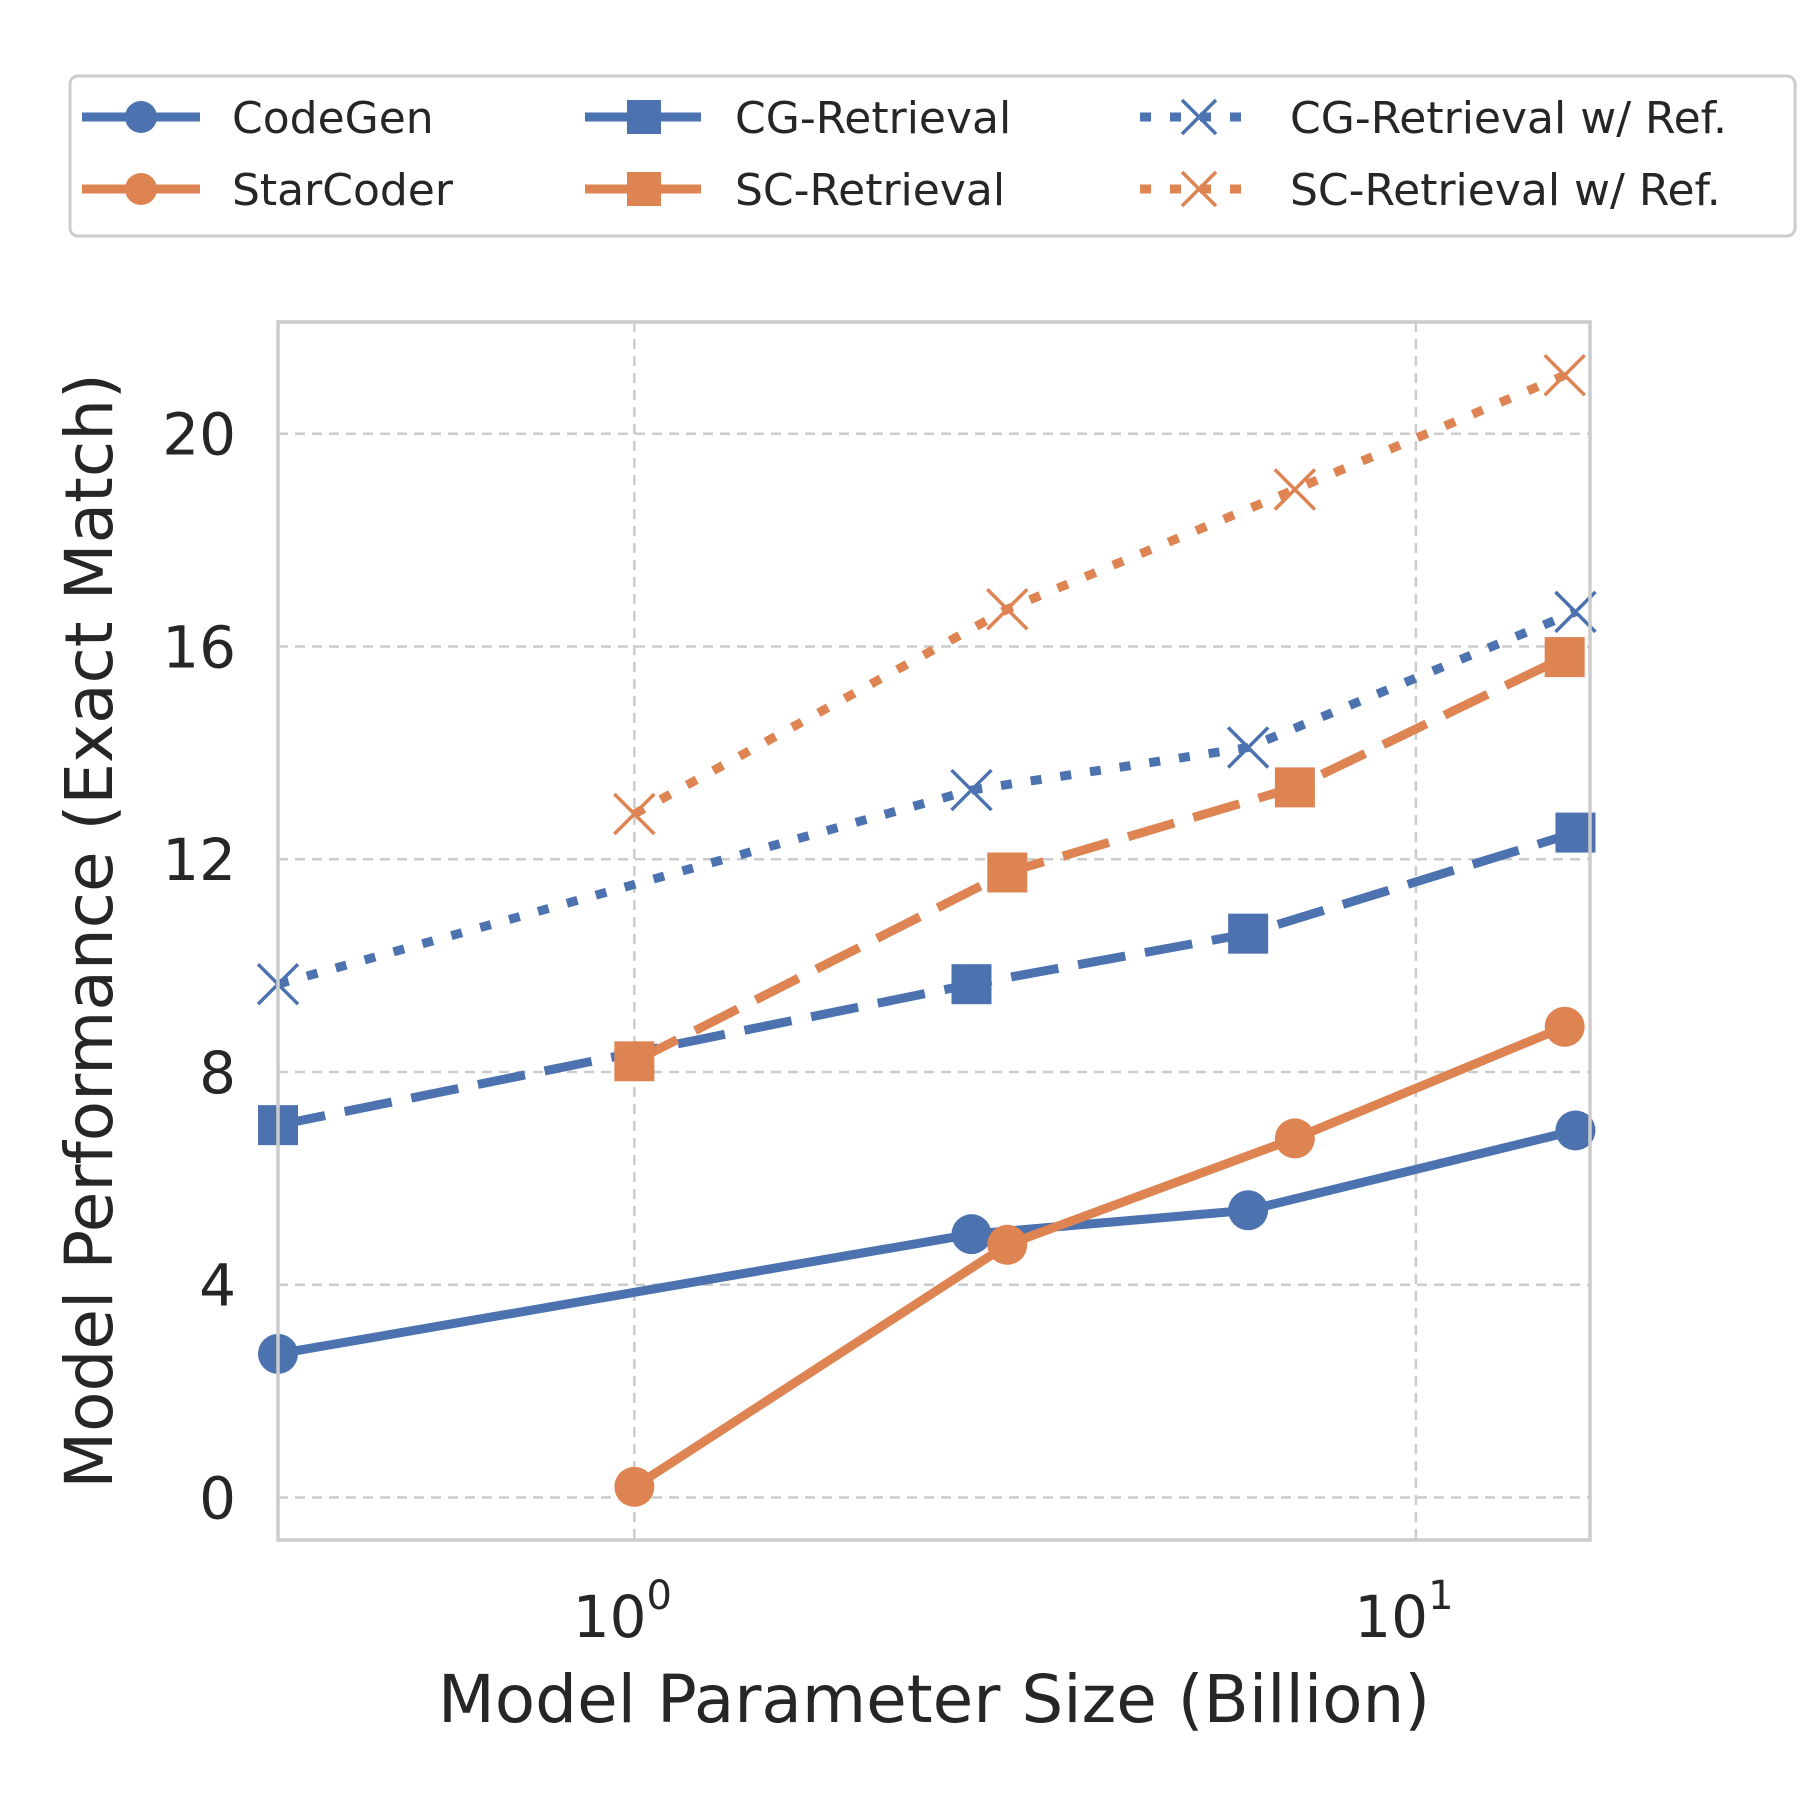  I want to click on series-sc-retrieval, so click(1099, 859).